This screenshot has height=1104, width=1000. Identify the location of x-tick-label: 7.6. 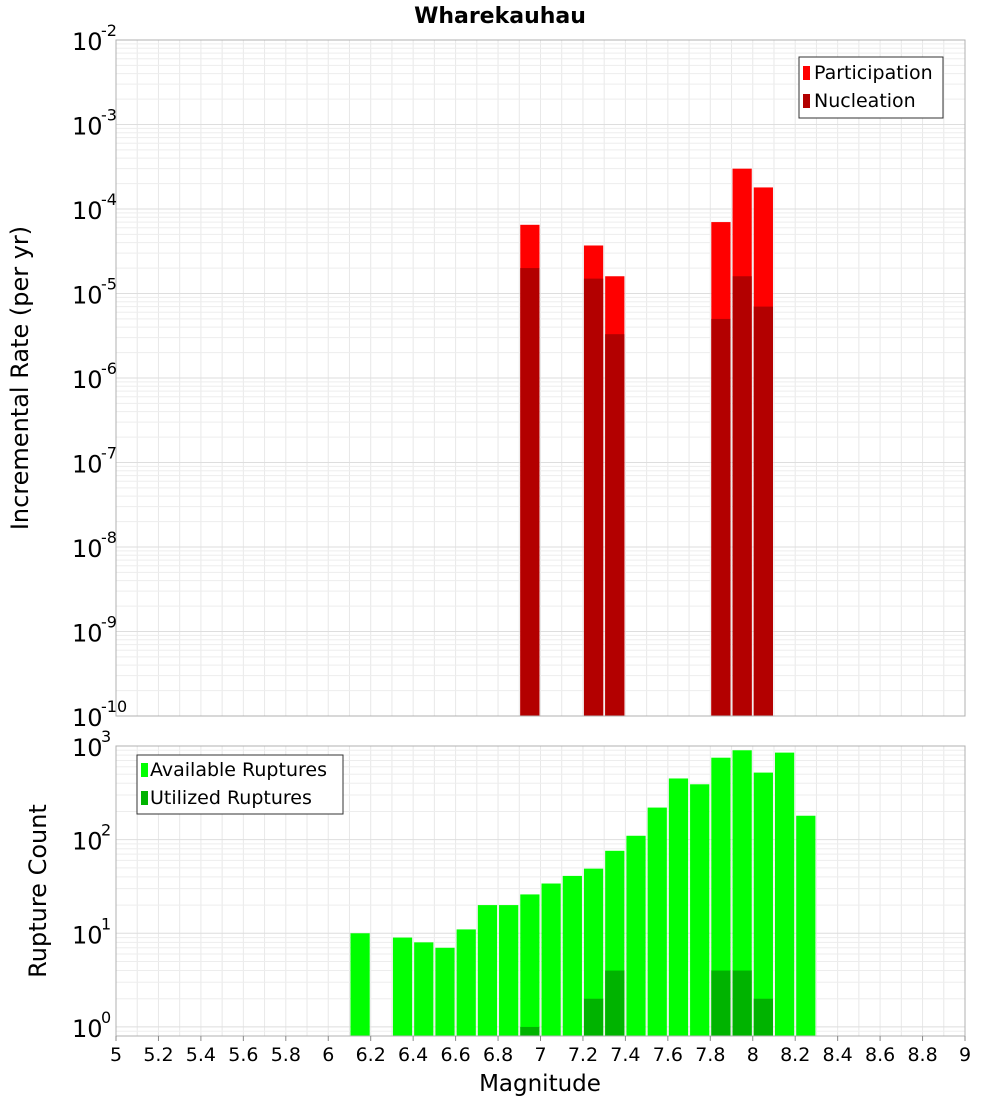
(668, 1055).